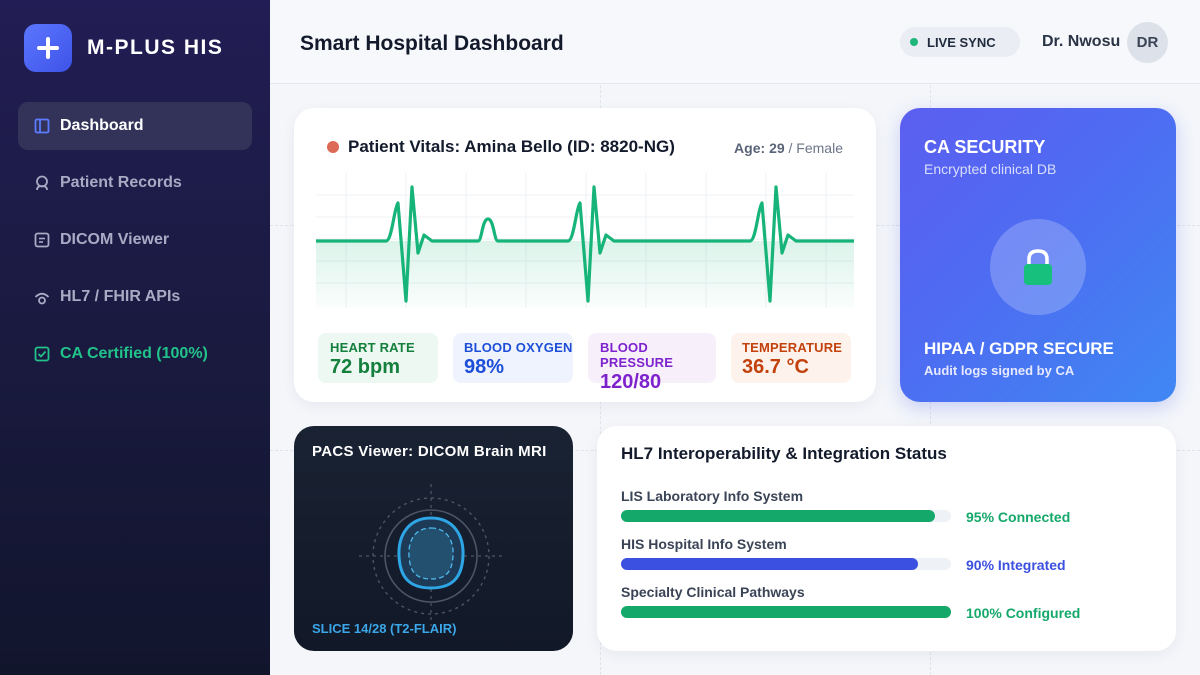 This screenshot has width=1200, height=675. I want to click on integration-label: HIS Hospital Info System, so click(704, 544).